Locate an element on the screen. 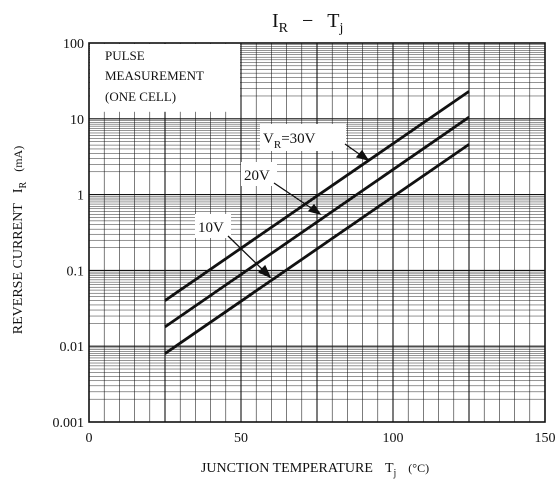  note-box is located at coordinates (165, 78).